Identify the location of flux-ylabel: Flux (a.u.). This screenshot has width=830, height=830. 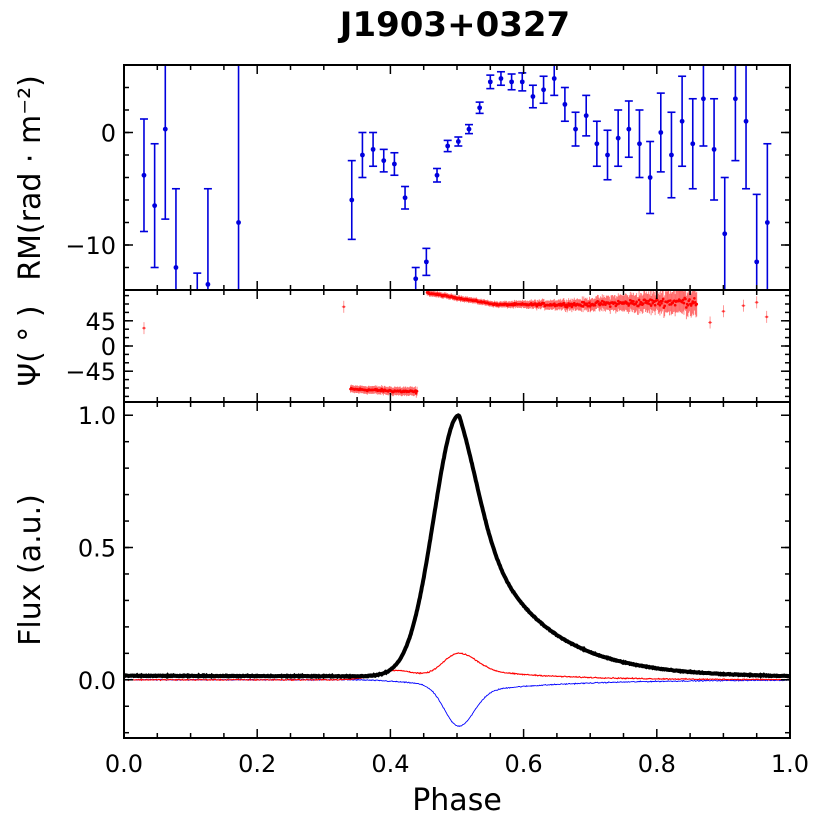
(30, 570).